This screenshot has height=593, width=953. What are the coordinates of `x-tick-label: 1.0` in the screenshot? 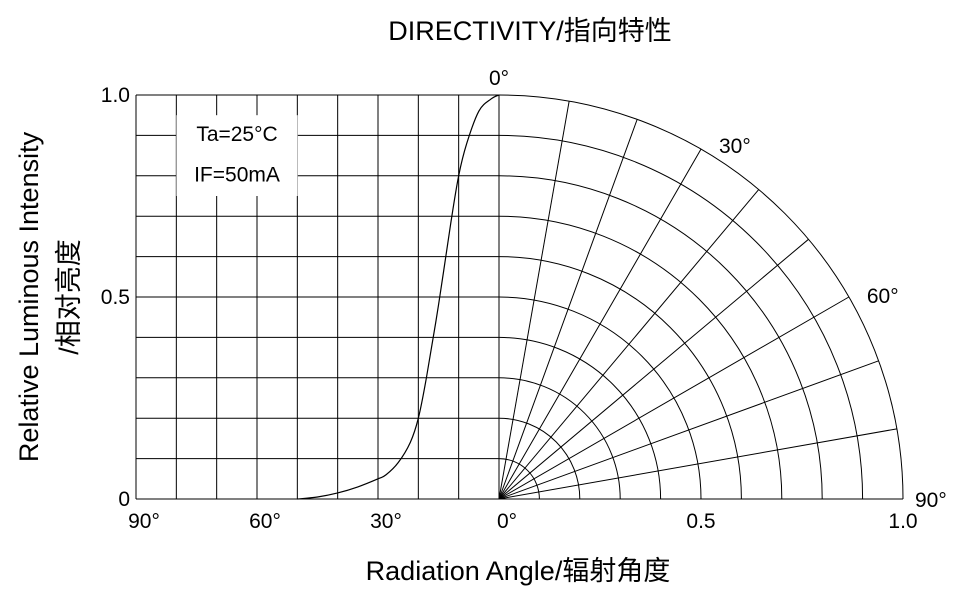 It's located at (902, 521).